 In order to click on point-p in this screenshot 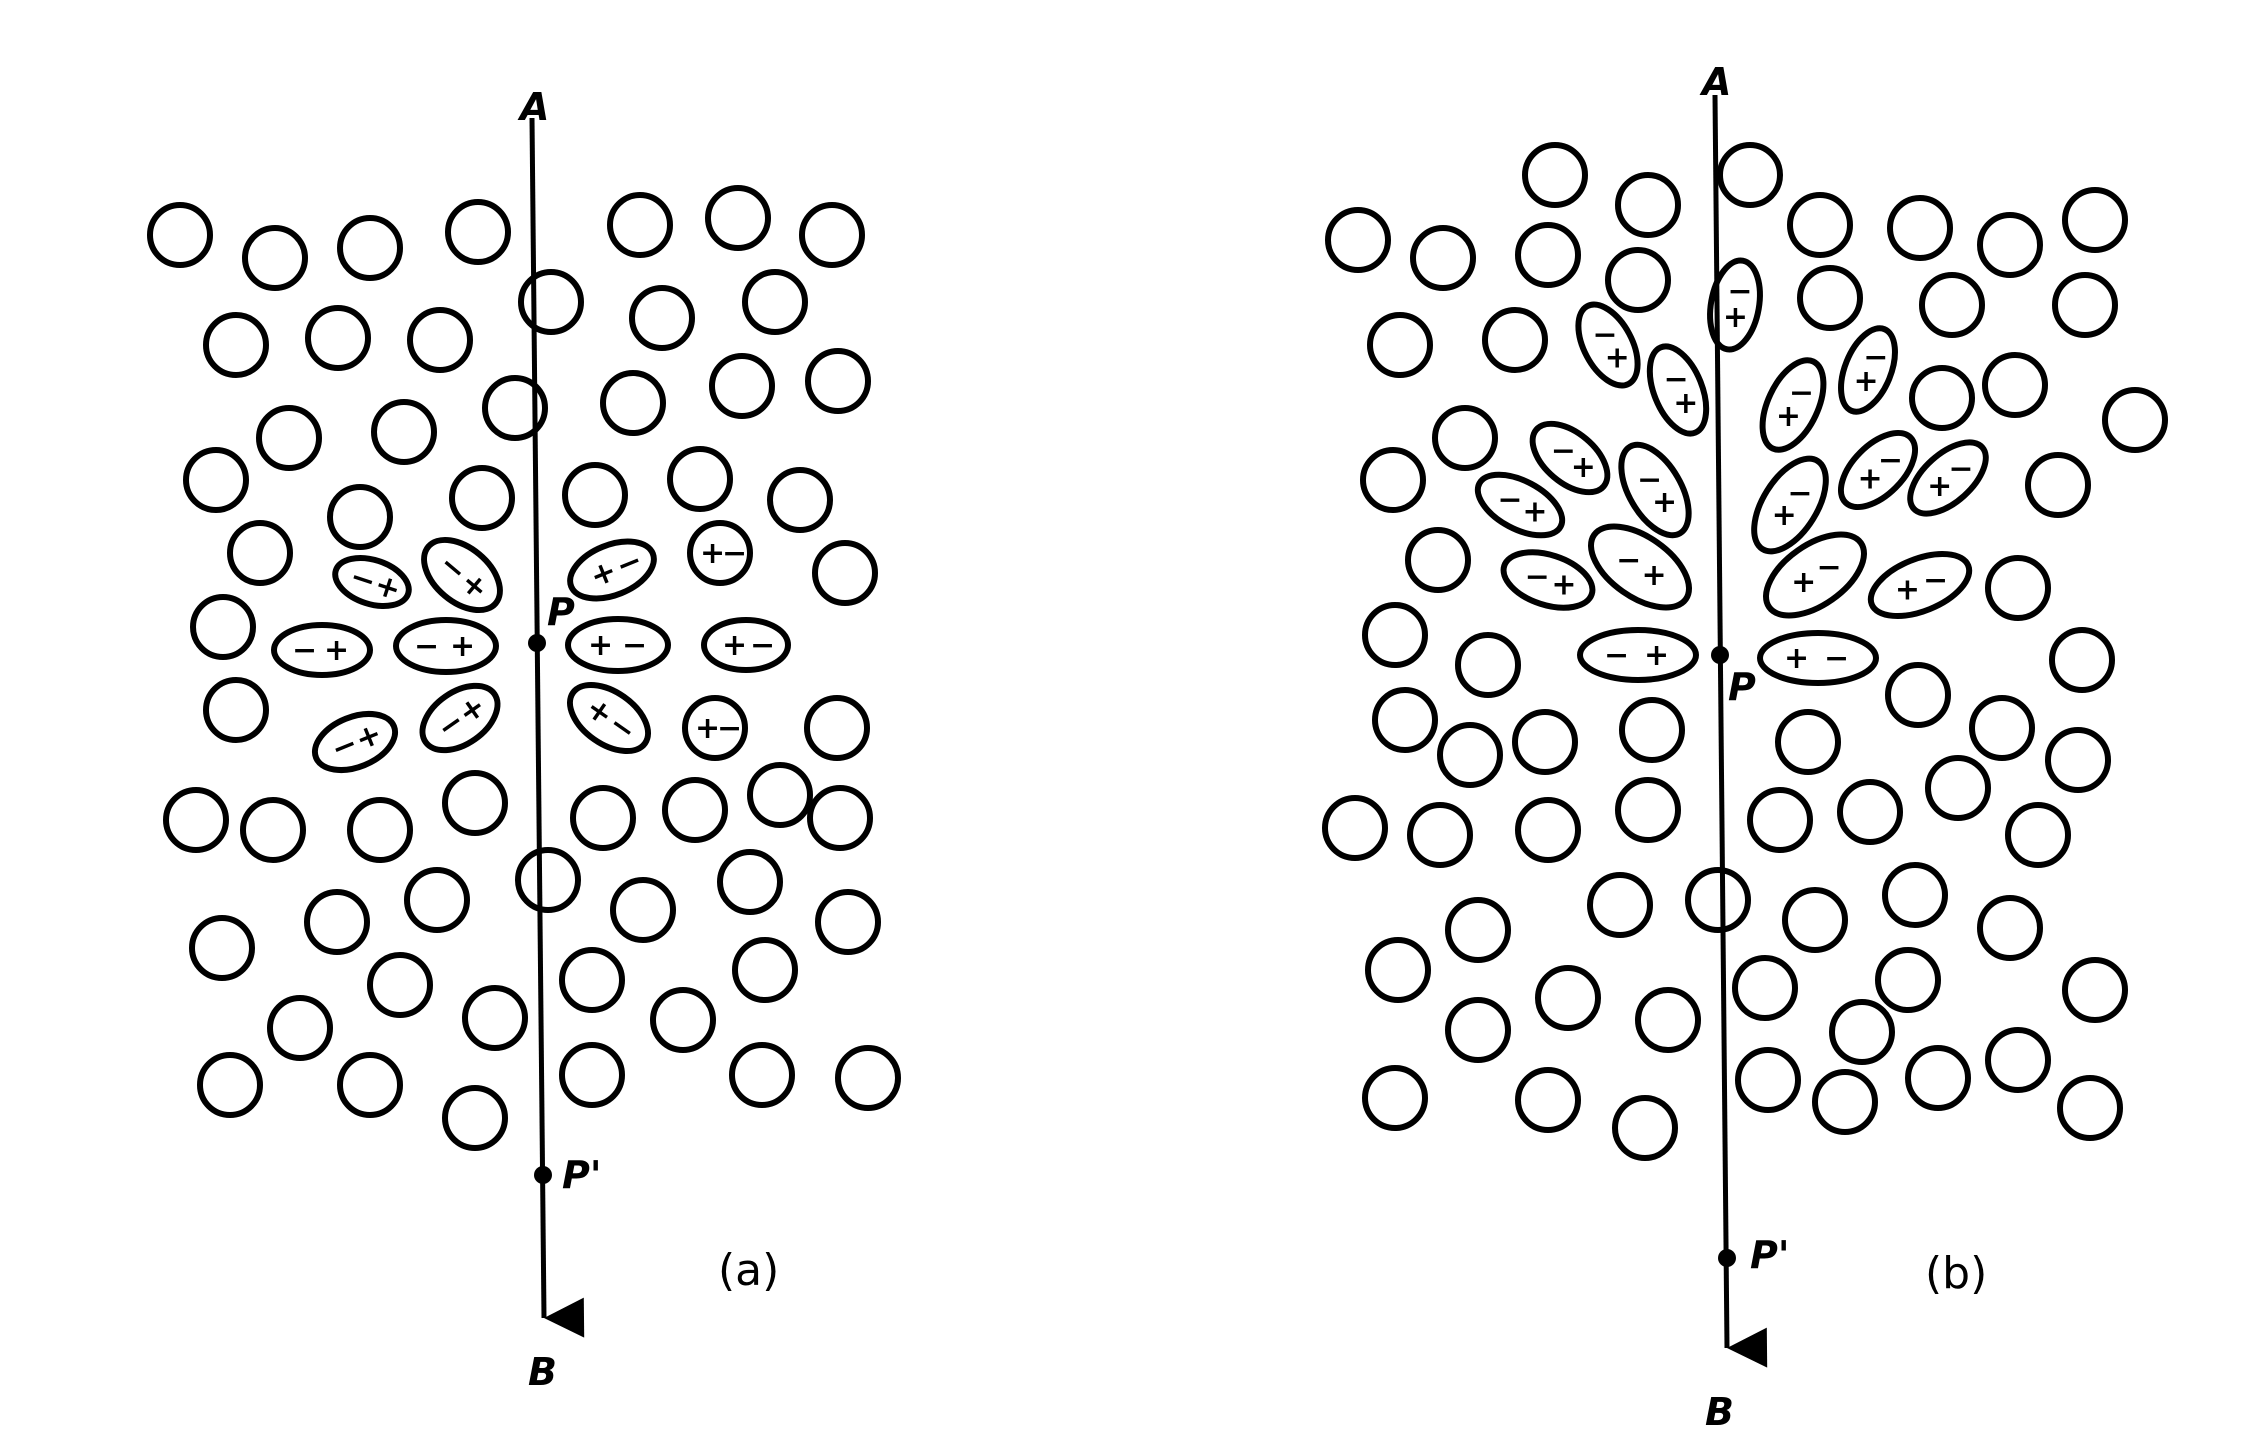, I will do `click(1720, 655)`.